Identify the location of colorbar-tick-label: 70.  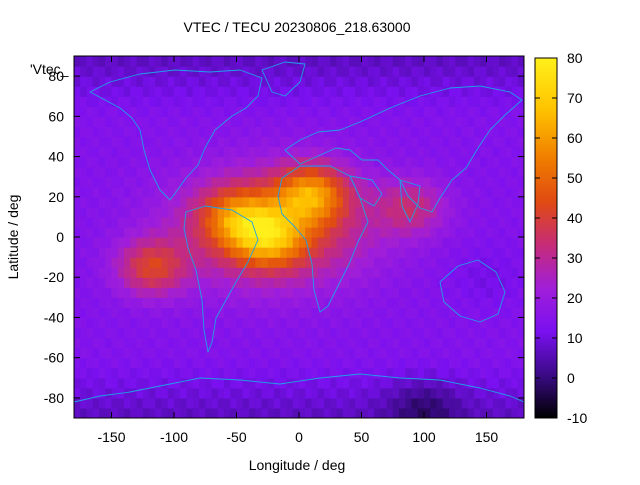
(575, 98).